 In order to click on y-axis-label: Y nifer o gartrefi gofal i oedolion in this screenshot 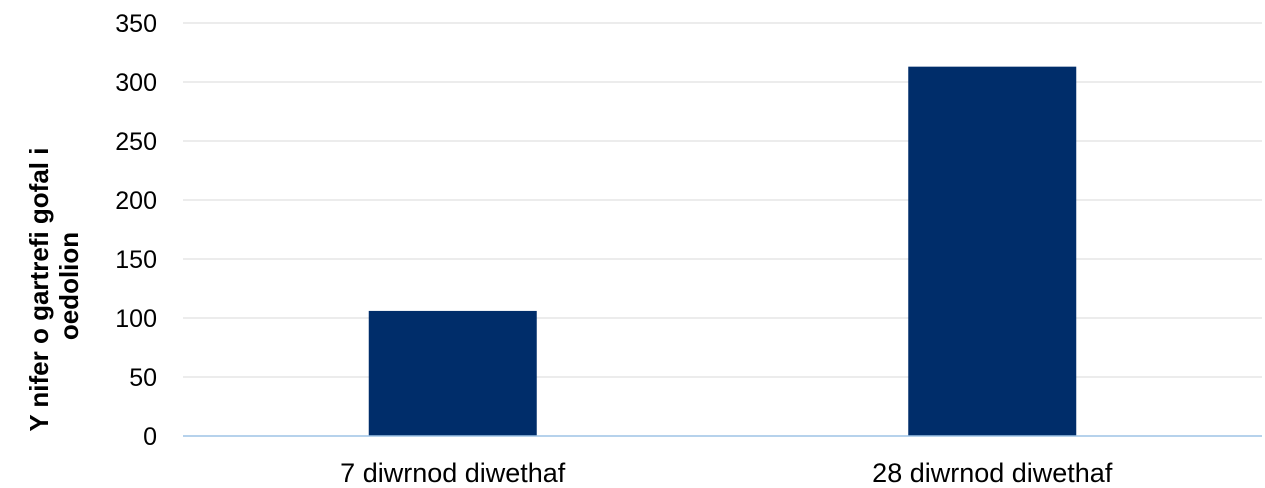, I will do `click(54, 285)`.